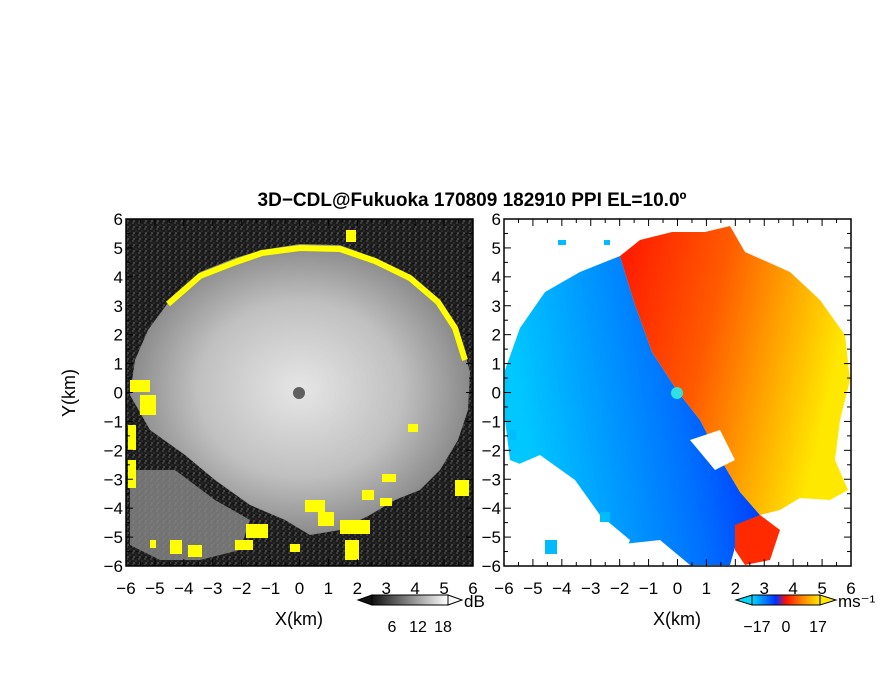  Describe the element at coordinates (496, 364) in the screenshot. I see `velocity-y-tick-label: 1` at that location.